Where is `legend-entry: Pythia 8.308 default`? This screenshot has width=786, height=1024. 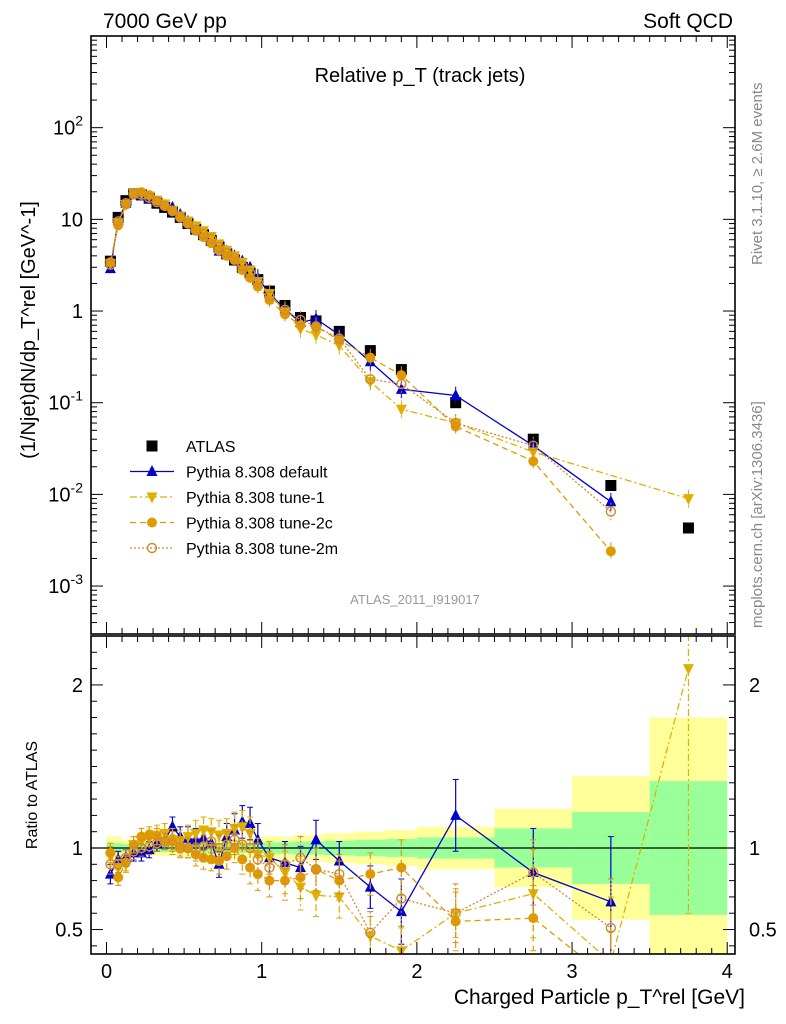 legend-entry: Pythia 8.308 default is located at coordinates (229, 473).